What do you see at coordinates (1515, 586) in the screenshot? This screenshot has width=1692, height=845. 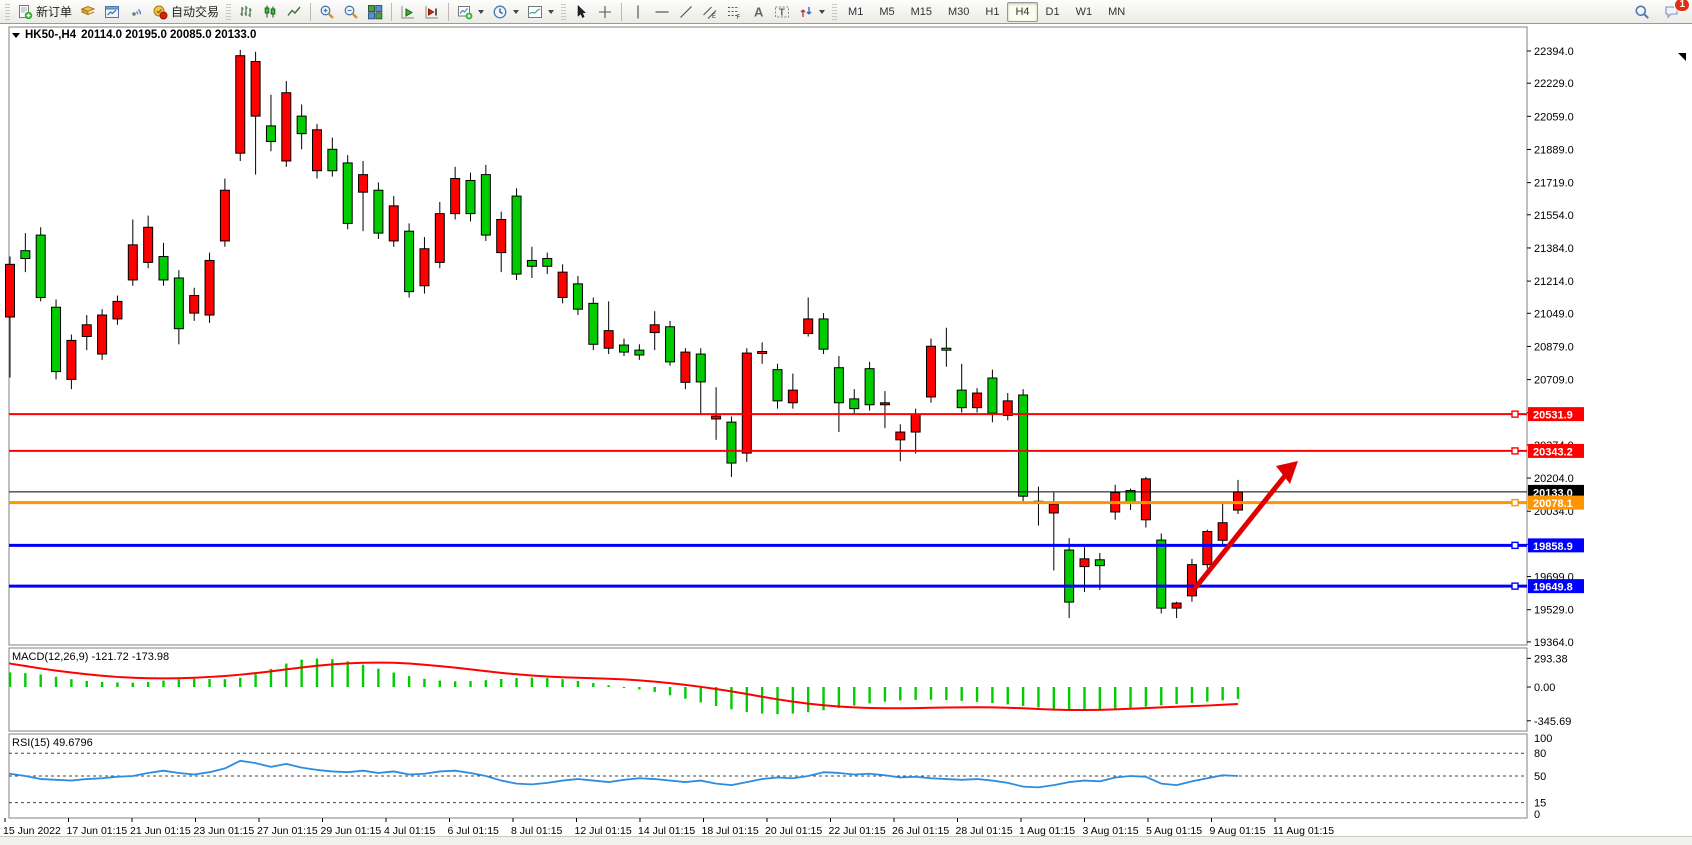 I see `level-handle` at bounding box center [1515, 586].